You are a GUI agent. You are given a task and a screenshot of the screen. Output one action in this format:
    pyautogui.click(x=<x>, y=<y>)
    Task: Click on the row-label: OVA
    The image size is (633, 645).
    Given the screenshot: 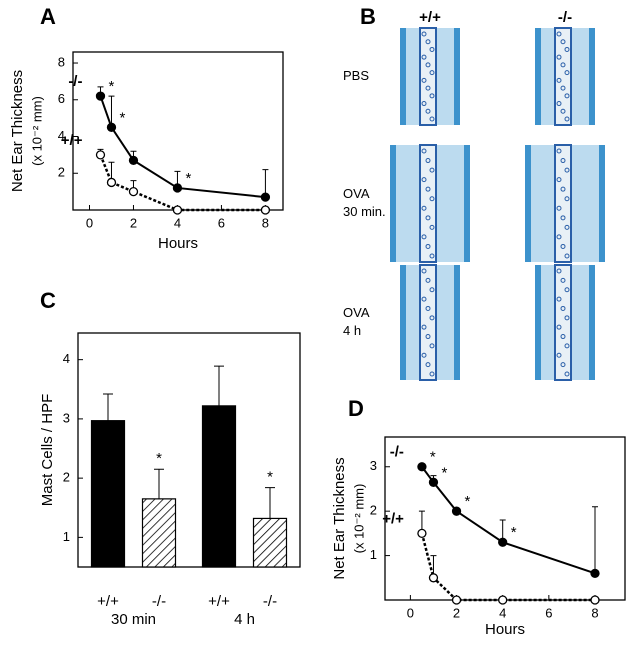 What is the action you would take?
    pyautogui.click(x=356, y=193)
    